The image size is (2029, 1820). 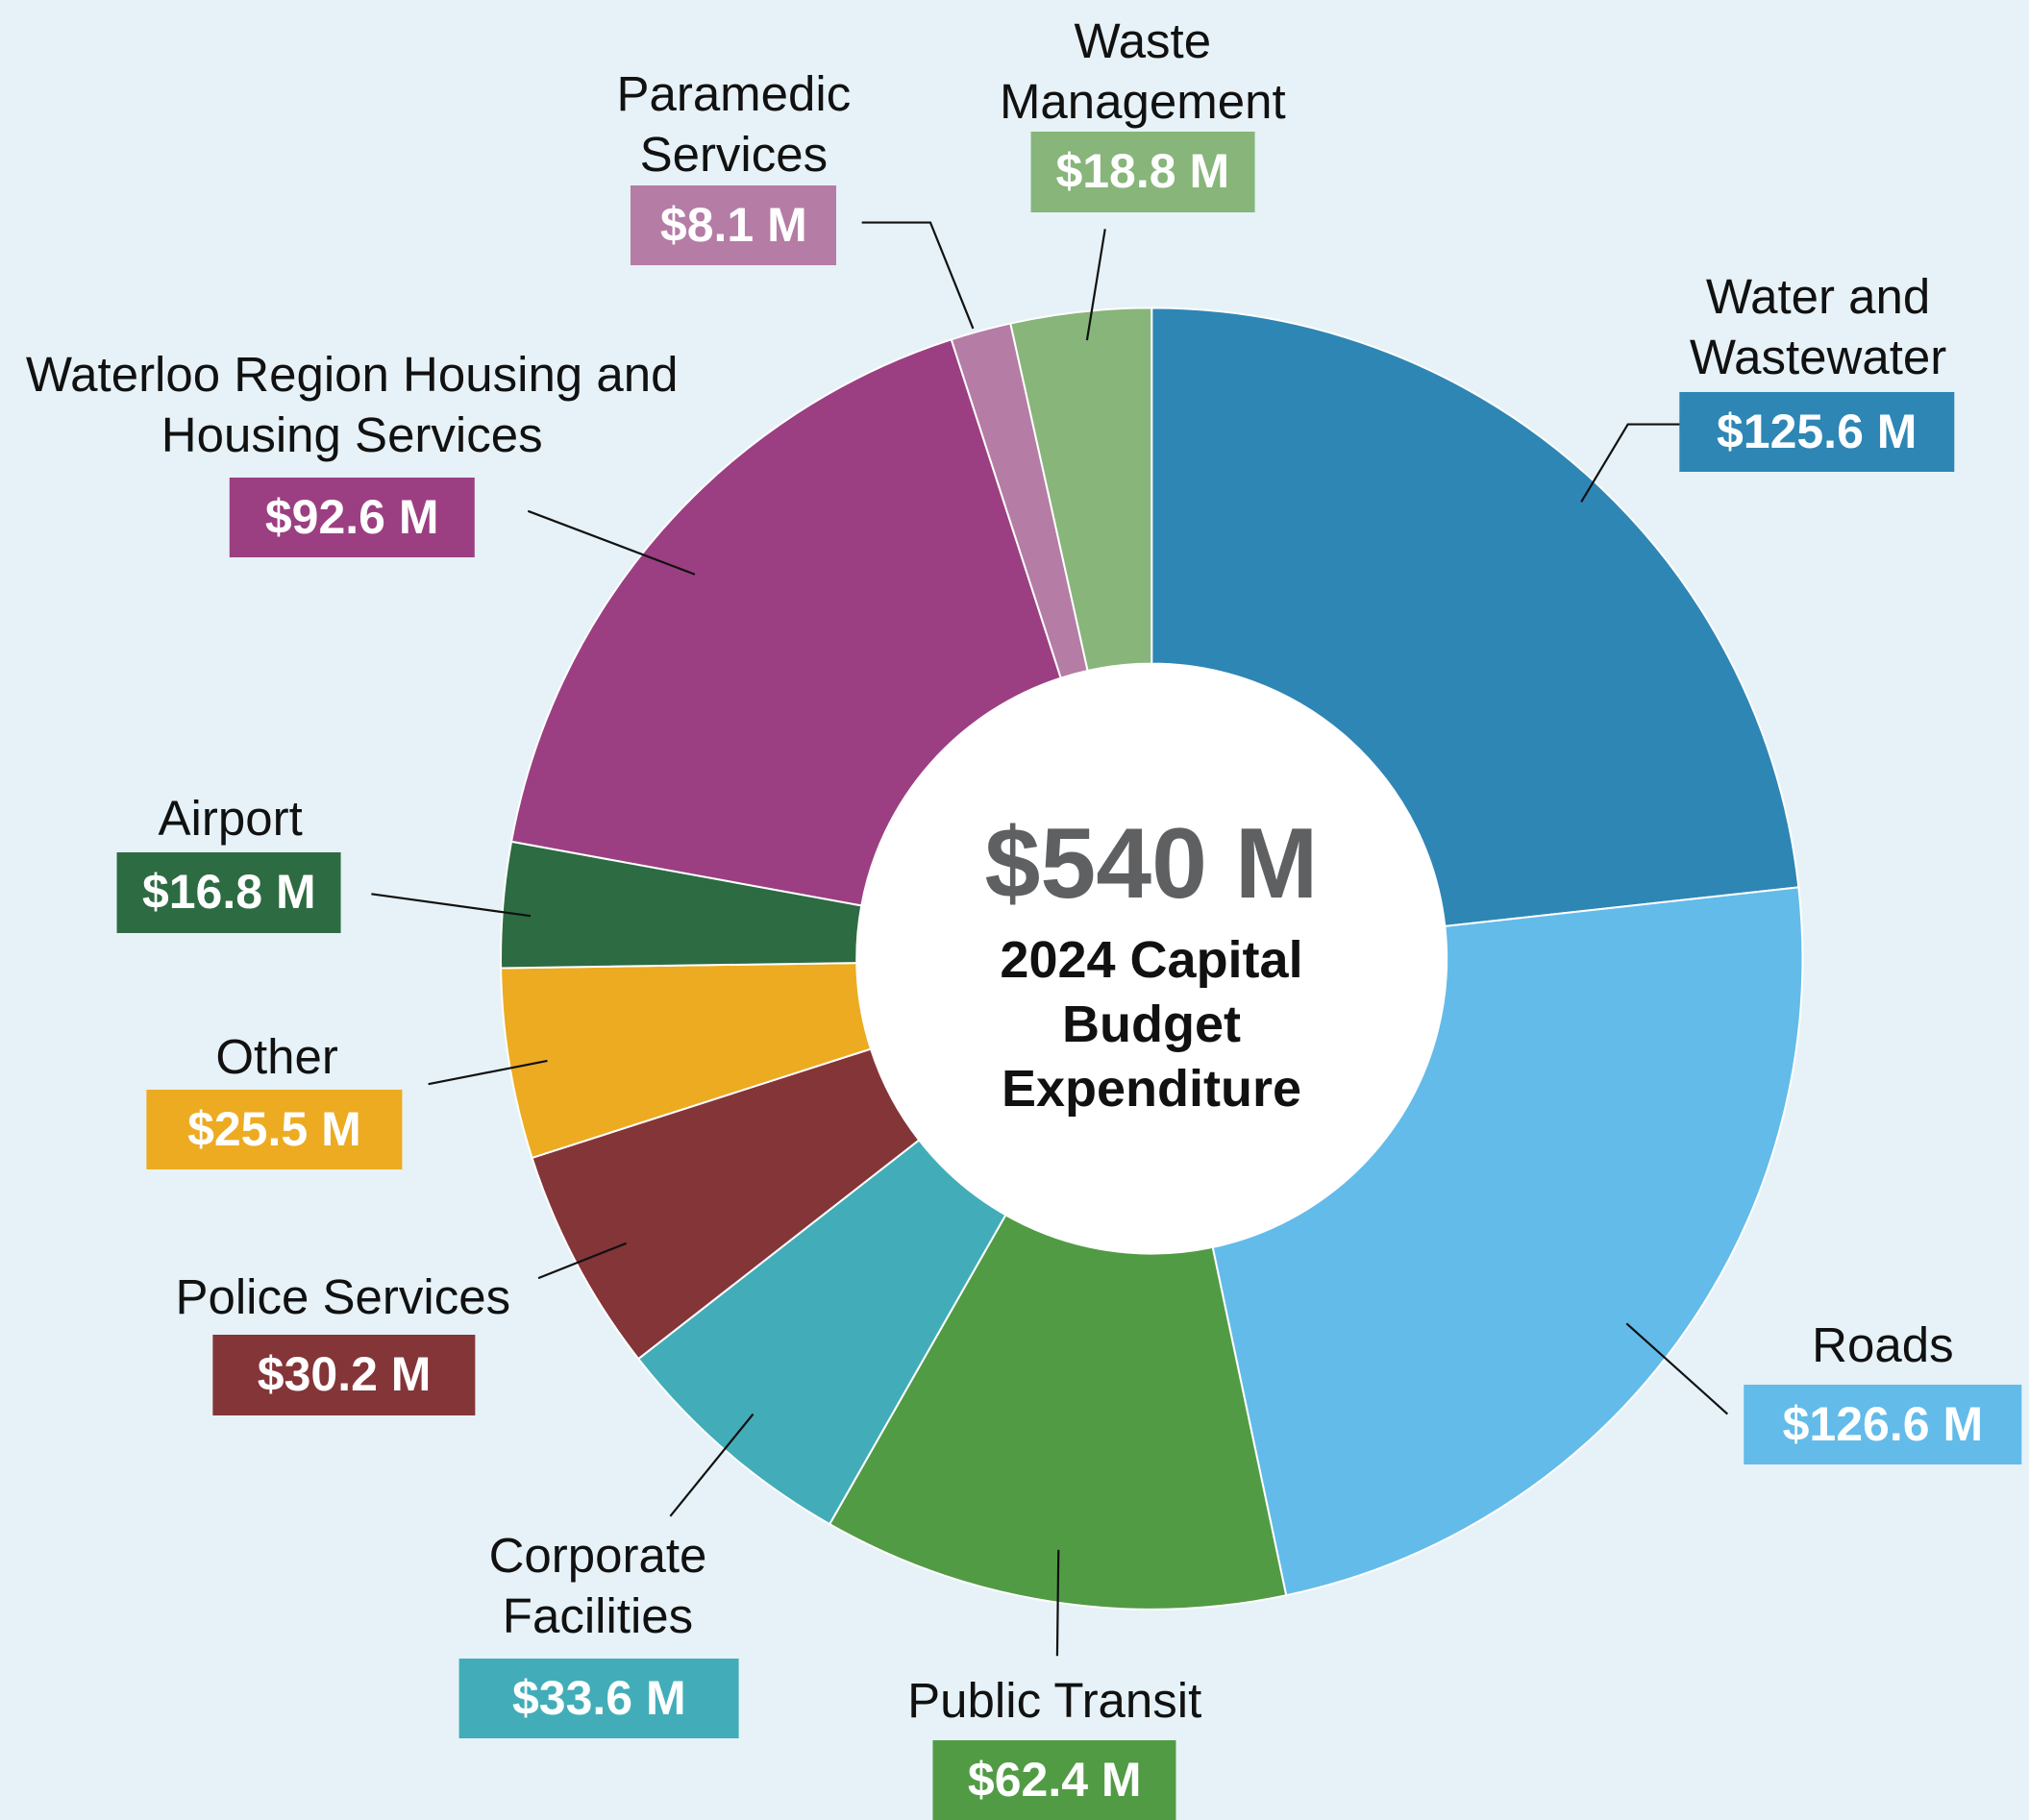 I want to click on category-label: Paramedic Services, so click(x=734, y=123).